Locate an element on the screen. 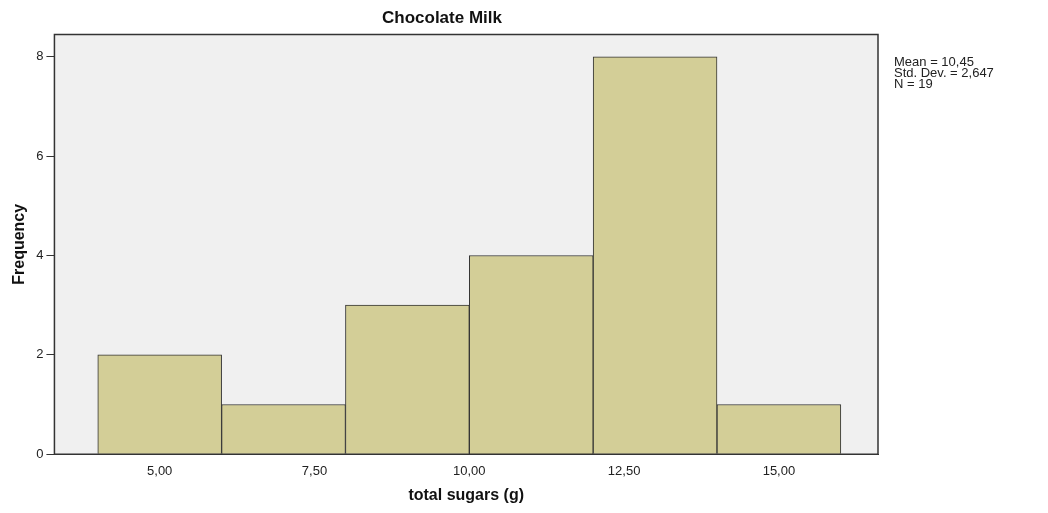  x-tick-label: 7,50 is located at coordinates (314, 470).